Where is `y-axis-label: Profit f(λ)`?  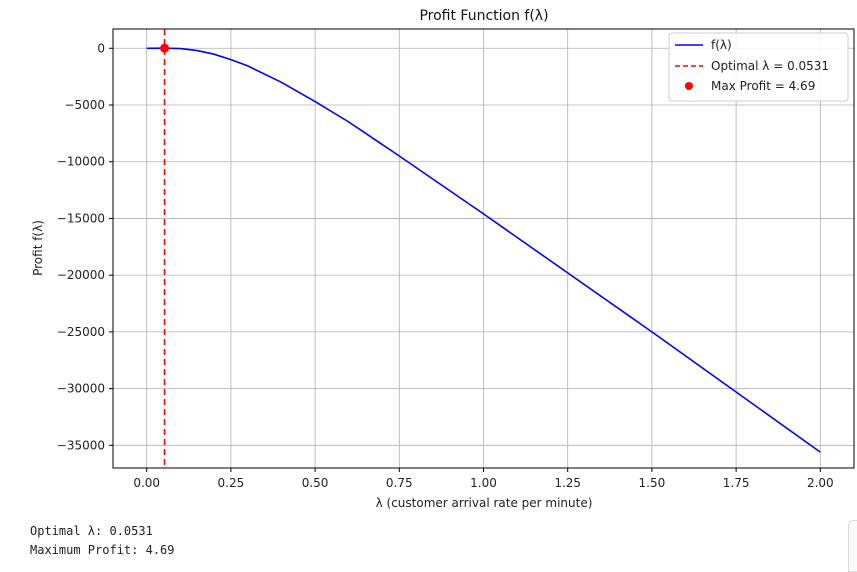 y-axis-label: Profit f(λ) is located at coordinates (38, 248).